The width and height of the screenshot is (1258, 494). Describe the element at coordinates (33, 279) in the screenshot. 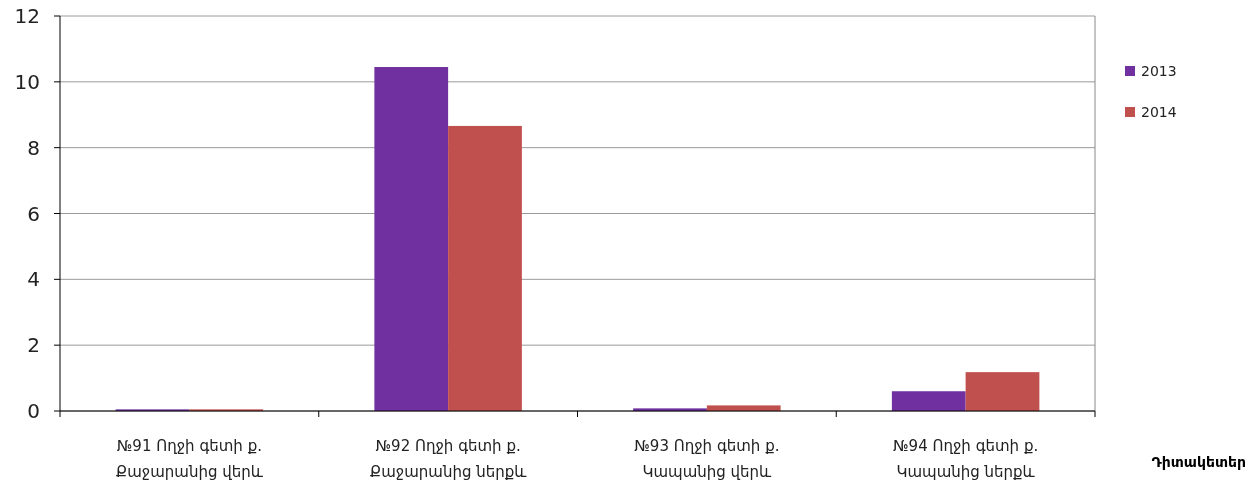

I see `y-tick-label: 4` at that location.